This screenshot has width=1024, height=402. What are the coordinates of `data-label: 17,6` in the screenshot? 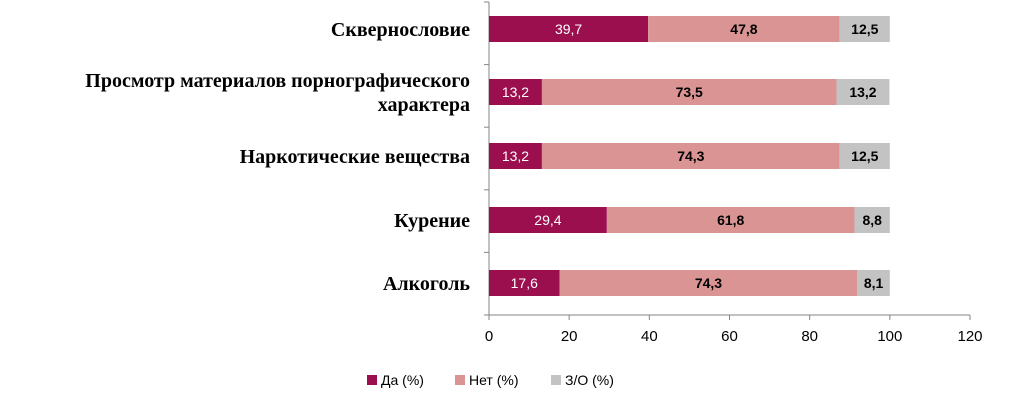 It's located at (524, 283).